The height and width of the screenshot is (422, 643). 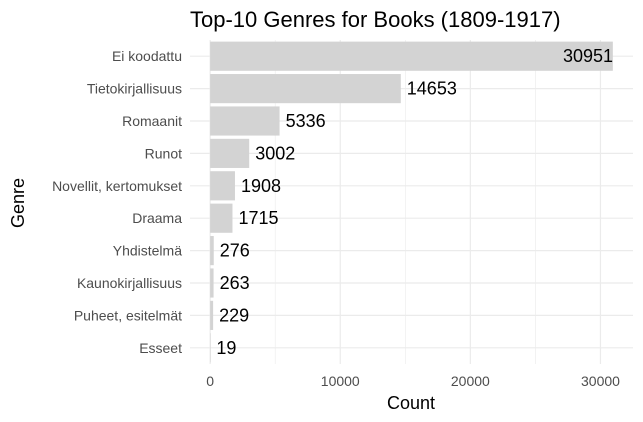 What do you see at coordinates (588, 56) in the screenshot?
I see `bar-value-label: 30951` at bounding box center [588, 56].